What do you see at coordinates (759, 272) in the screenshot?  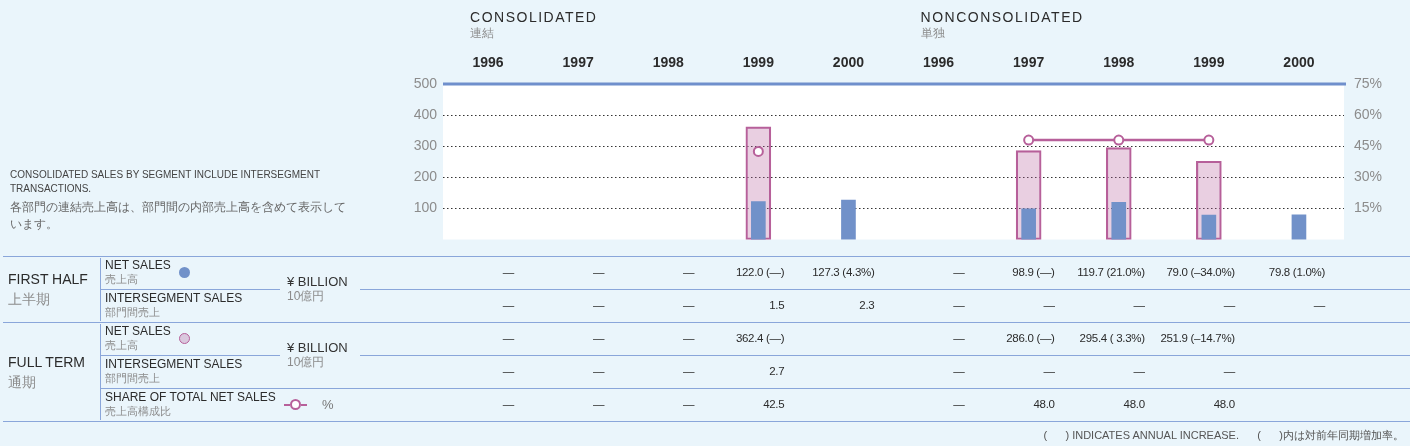 I see `data-label: 122.0 (—)` at bounding box center [759, 272].